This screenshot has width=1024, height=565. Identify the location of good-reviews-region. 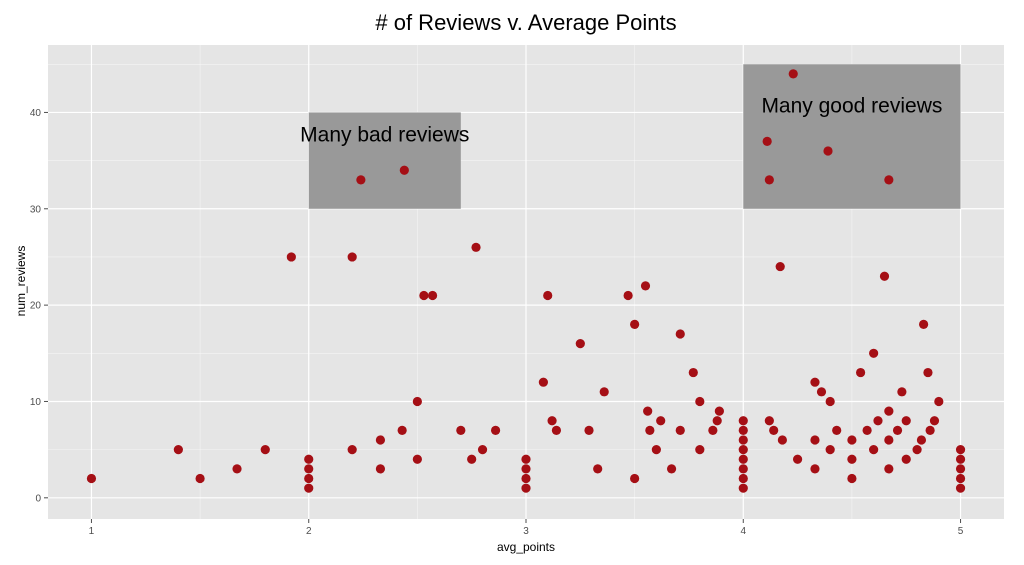
(852, 136).